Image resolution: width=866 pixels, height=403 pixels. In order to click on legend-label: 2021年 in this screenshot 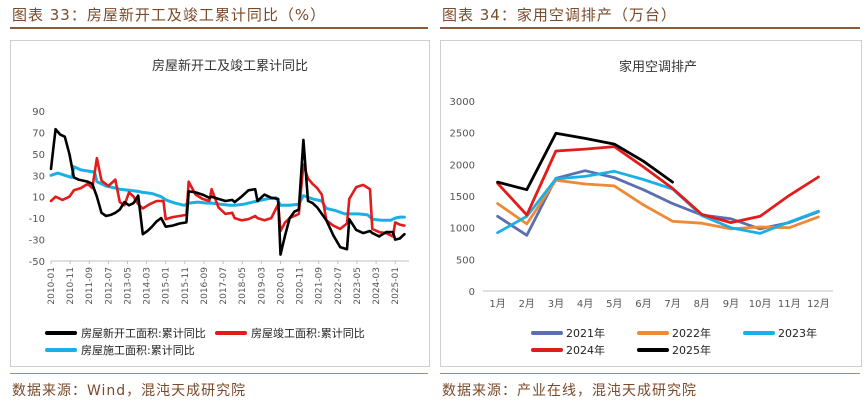, I will do `click(585, 333)`.